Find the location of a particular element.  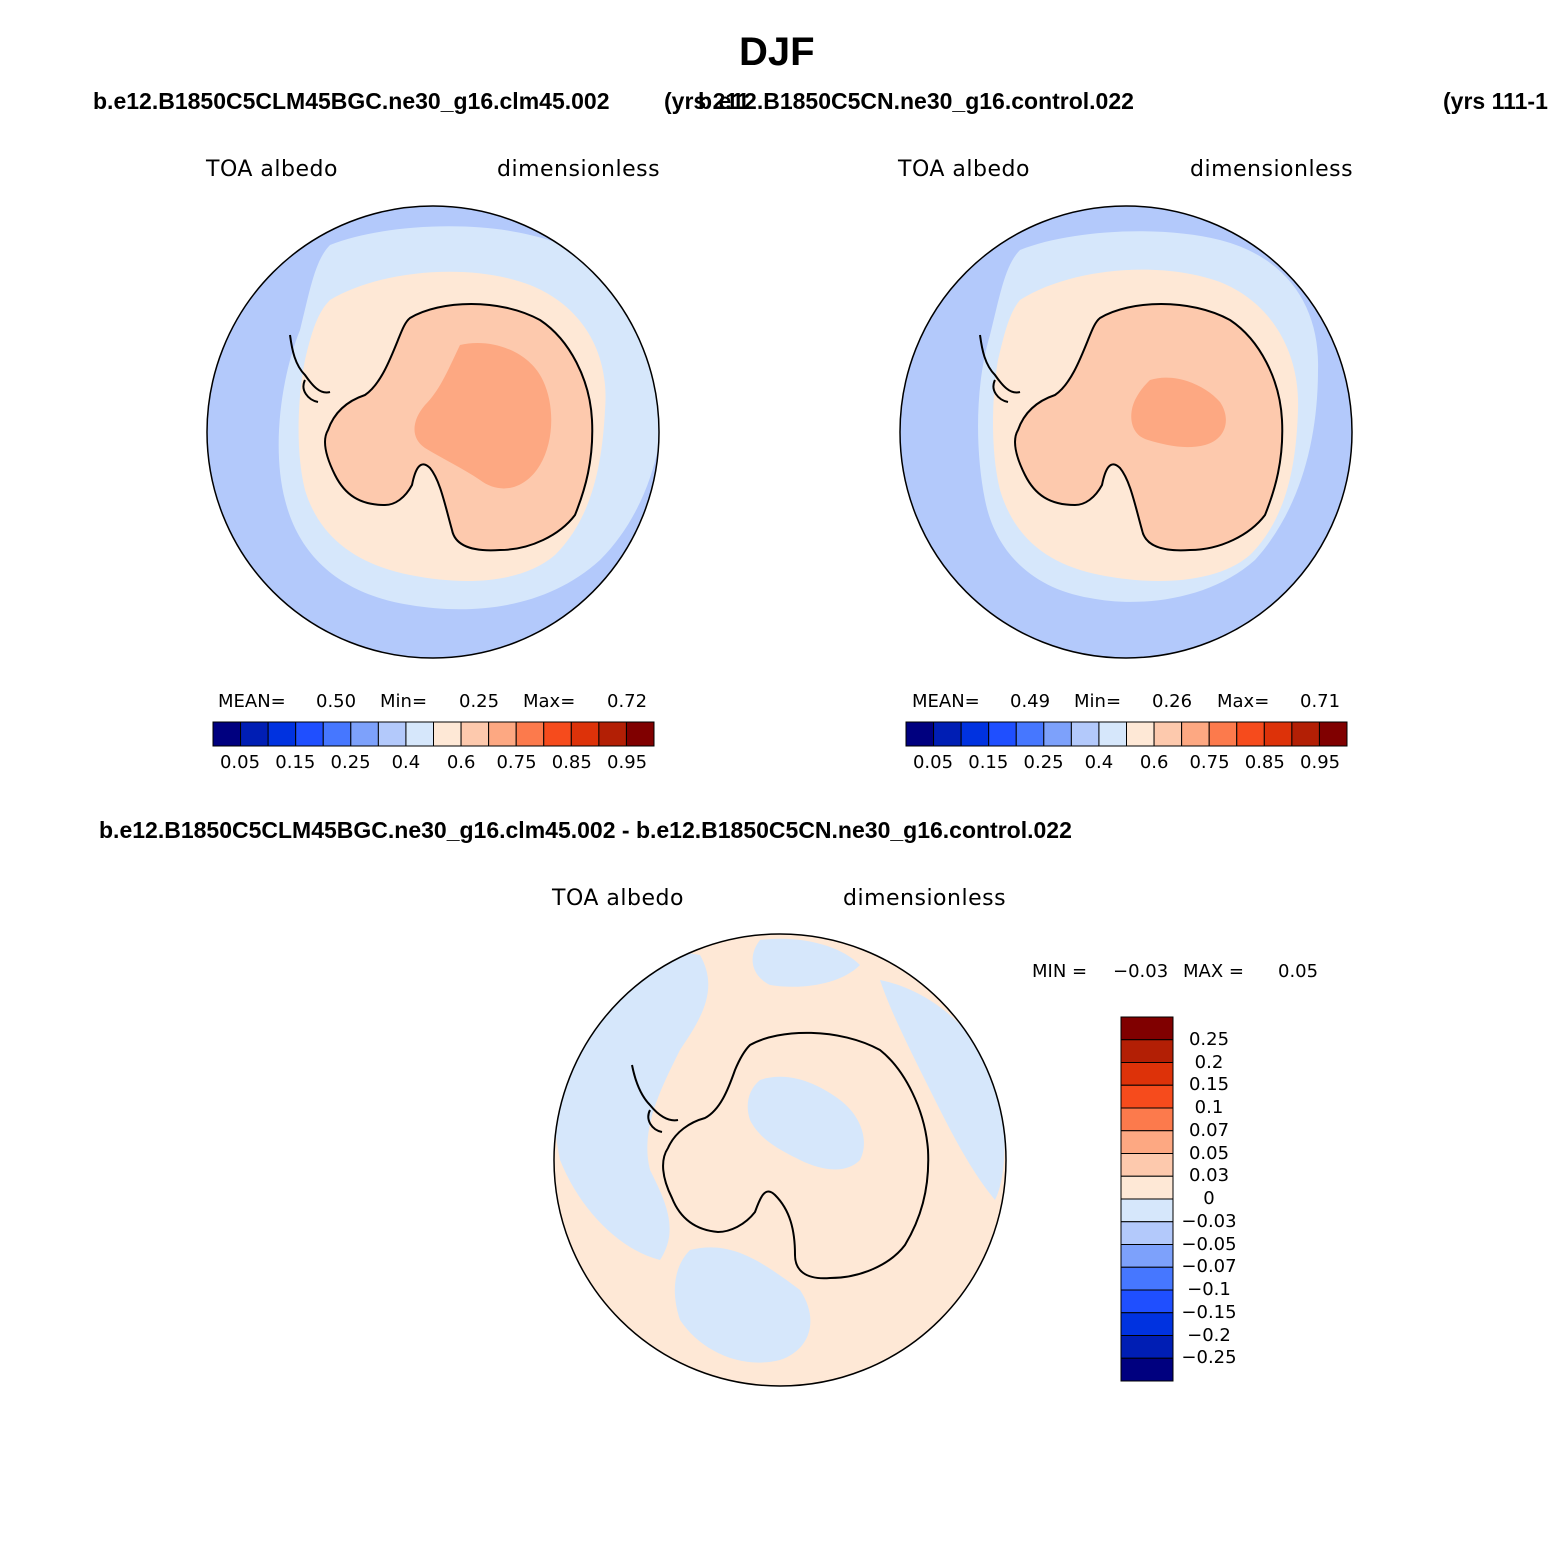

panel2-plateau is located at coordinates (1178, 412).